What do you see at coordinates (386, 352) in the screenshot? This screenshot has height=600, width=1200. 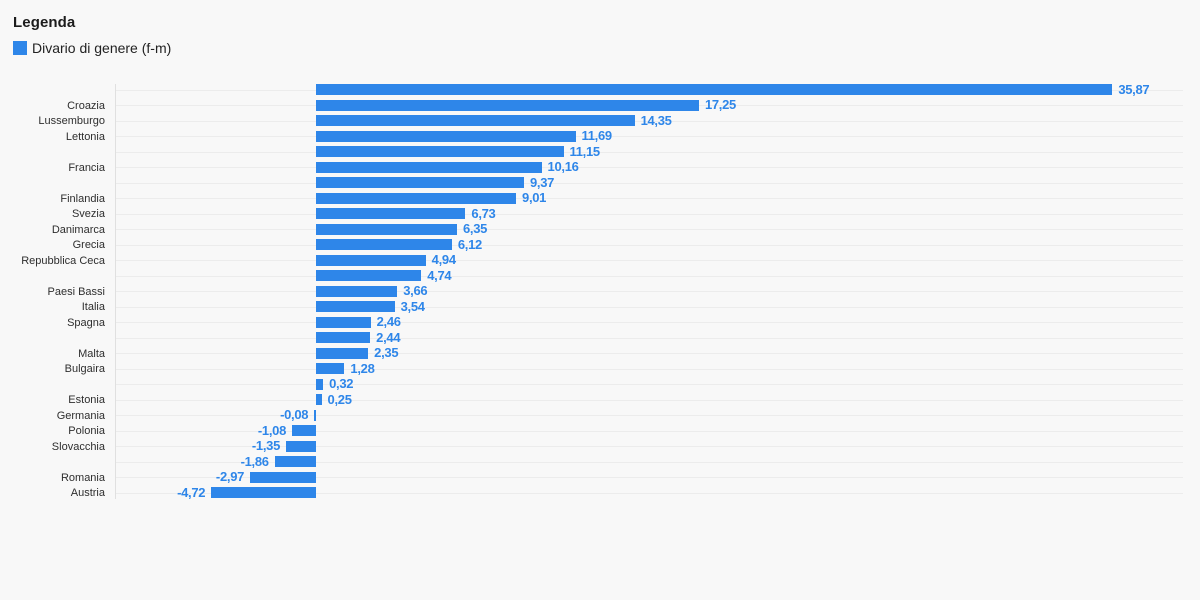 I see `value-label: 2,35` at bounding box center [386, 352].